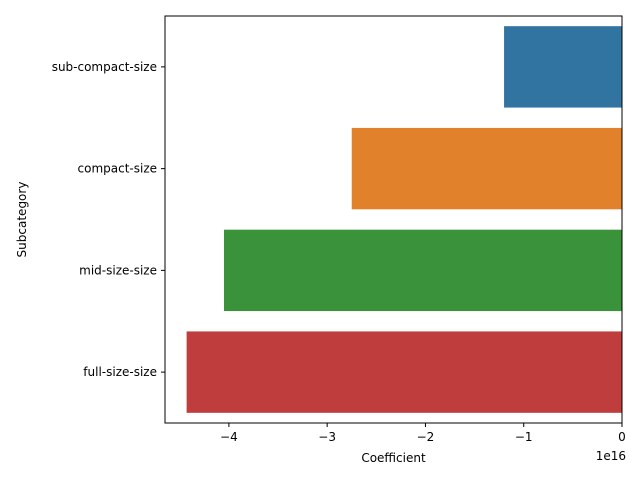 The width and height of the screenshot is (640, 480). What do you see at coordinates (327, 437) in the screenshot?
I see `x-tick-label: −3` at bounding box center [327, 437].